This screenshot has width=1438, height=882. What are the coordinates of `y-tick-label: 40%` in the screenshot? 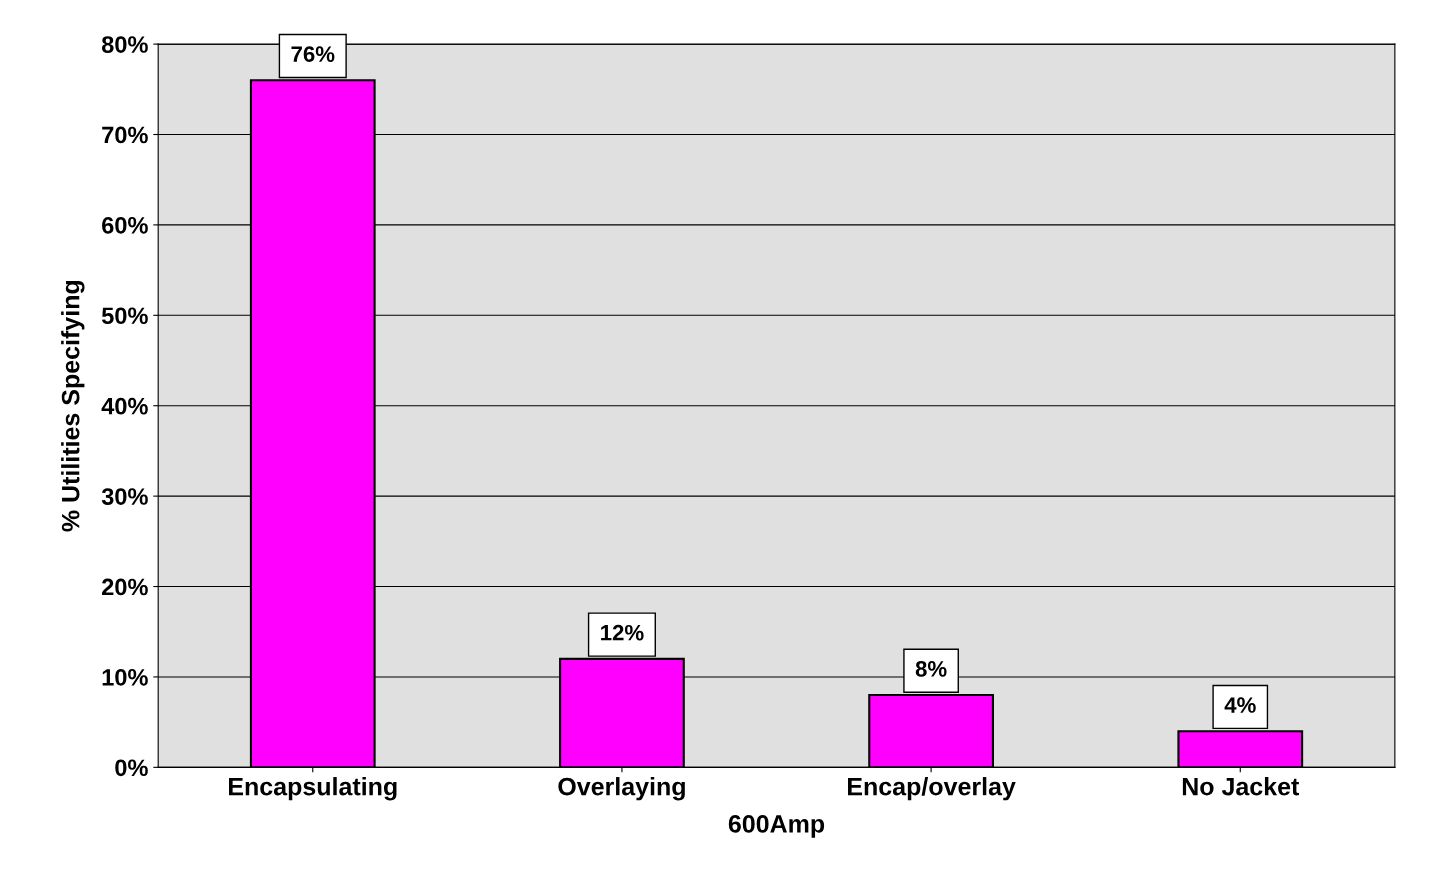 It's located at (124, 406).